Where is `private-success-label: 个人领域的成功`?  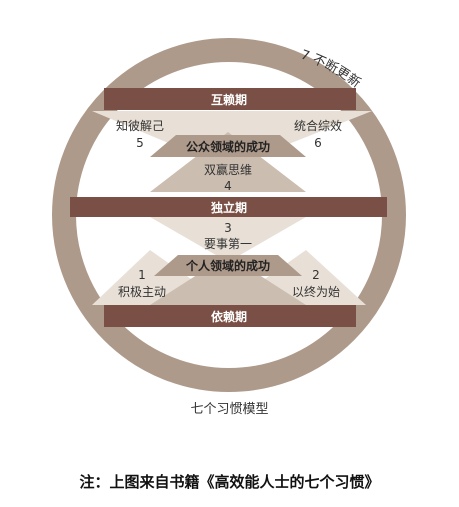 private-success-label: 个人领域的成功 is located at coordinates (227, 265).